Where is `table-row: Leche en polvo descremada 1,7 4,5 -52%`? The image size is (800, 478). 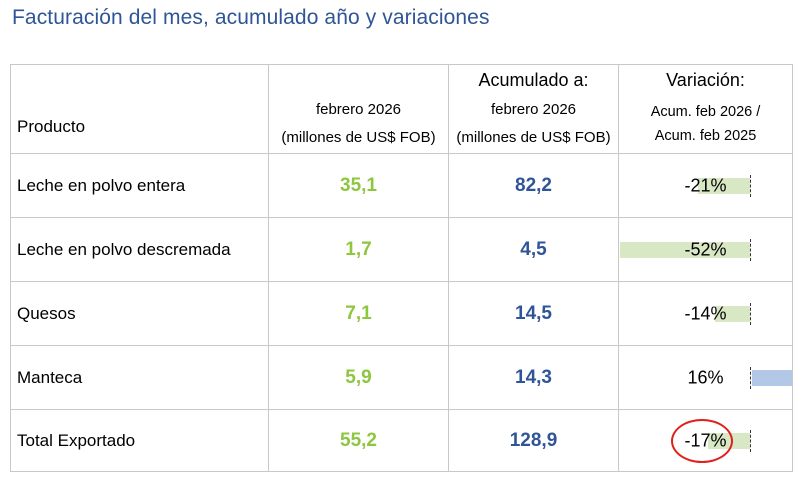 table-row: Leche en polvo descremada 1,7 4,5 -52% is located at coordinates (401, 249).